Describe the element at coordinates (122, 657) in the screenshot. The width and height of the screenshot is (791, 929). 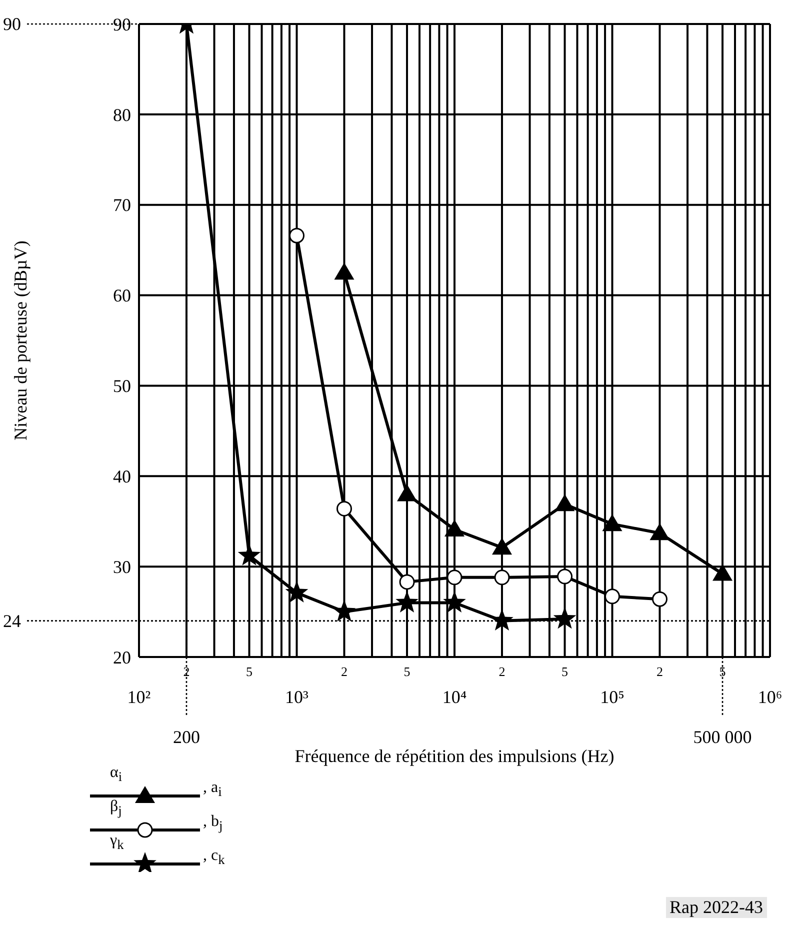
I see `y-tick-label: 20` at that location.